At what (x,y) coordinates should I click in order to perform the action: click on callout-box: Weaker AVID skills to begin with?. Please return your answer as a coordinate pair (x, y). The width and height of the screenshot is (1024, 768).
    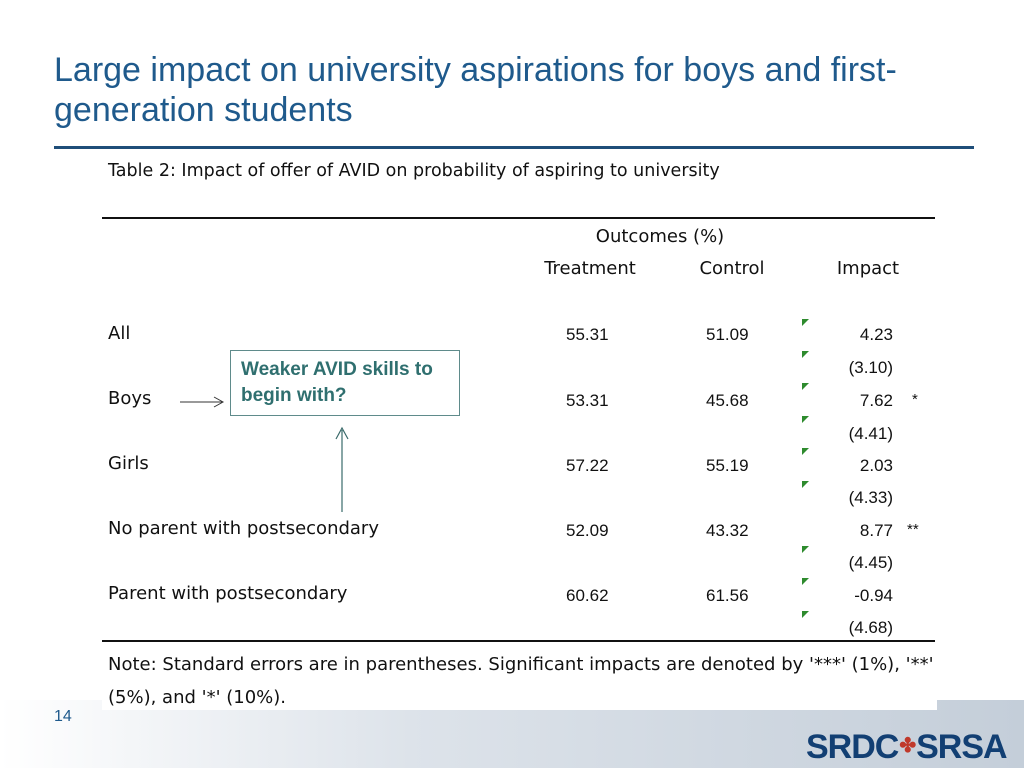
    Looking at the image, I should click on (345, 383).